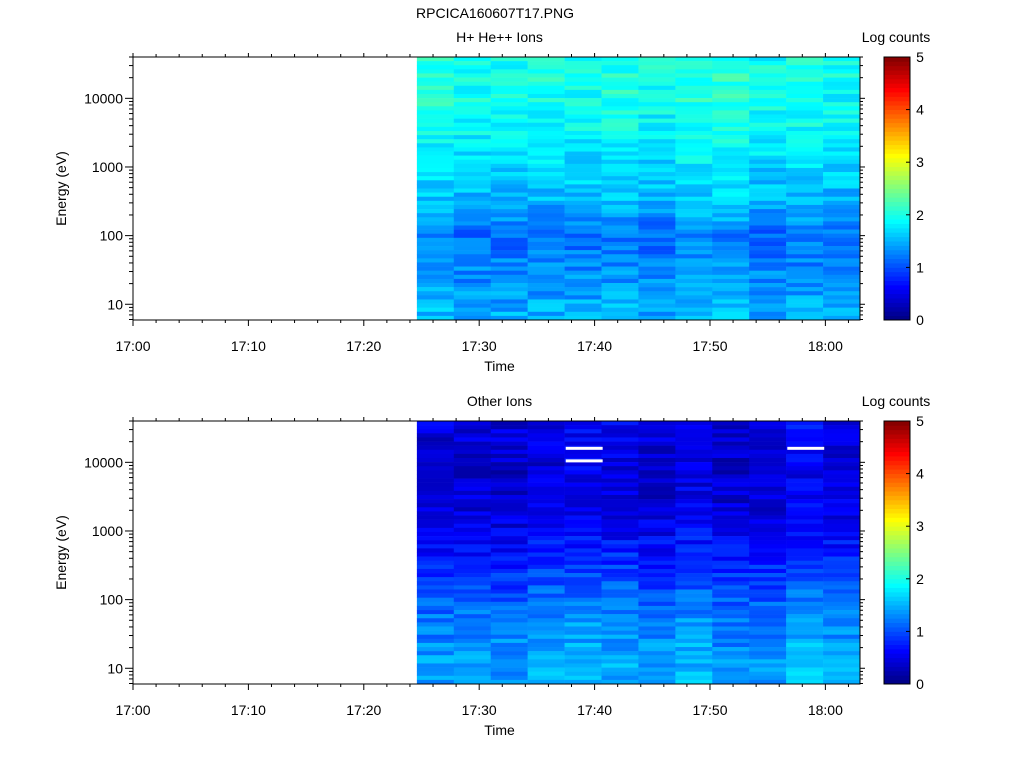  I want to click on x-tick-label: 17:00, so click(132, 346).